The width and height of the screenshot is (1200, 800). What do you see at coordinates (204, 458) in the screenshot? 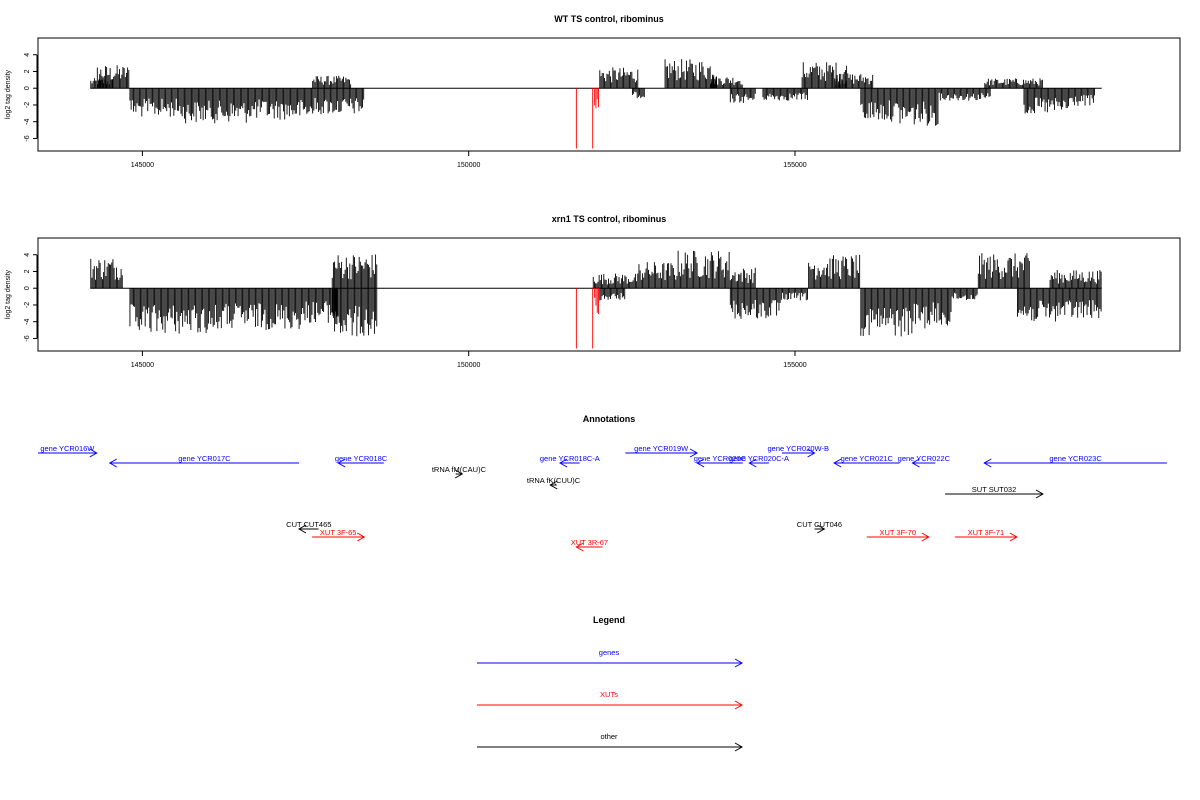
I see `feature-label: gene YCR017C` at bounding box center [204, 458].